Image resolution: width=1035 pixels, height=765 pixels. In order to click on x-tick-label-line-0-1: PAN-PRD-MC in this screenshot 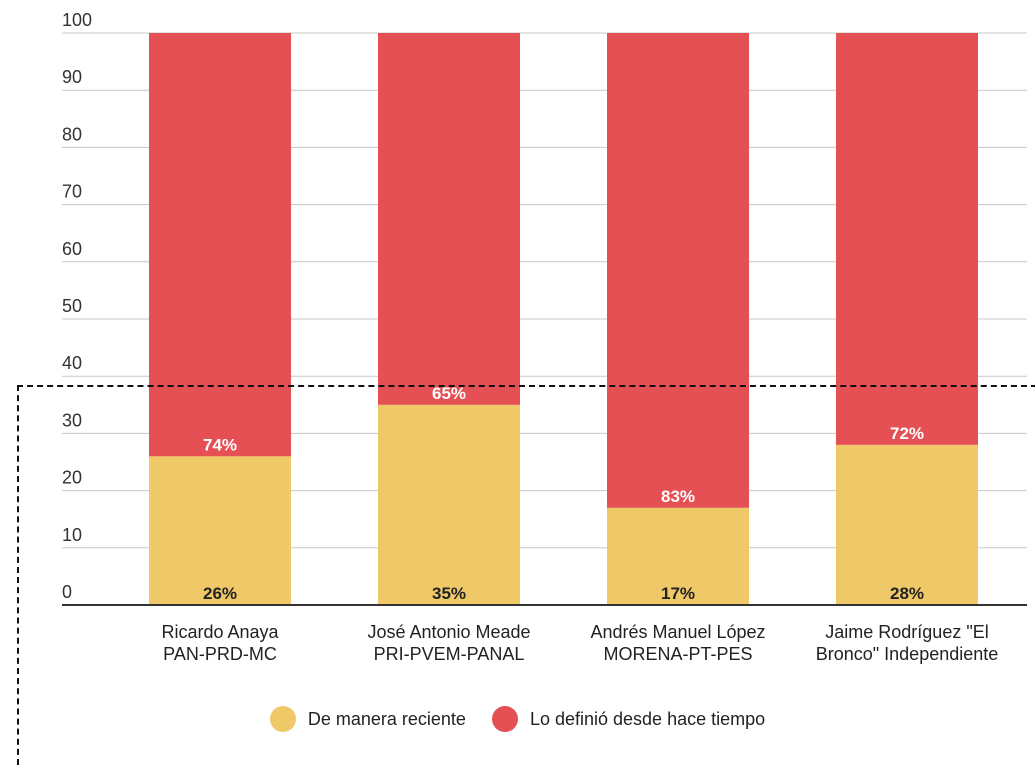, I will do `click(220, 654)`.